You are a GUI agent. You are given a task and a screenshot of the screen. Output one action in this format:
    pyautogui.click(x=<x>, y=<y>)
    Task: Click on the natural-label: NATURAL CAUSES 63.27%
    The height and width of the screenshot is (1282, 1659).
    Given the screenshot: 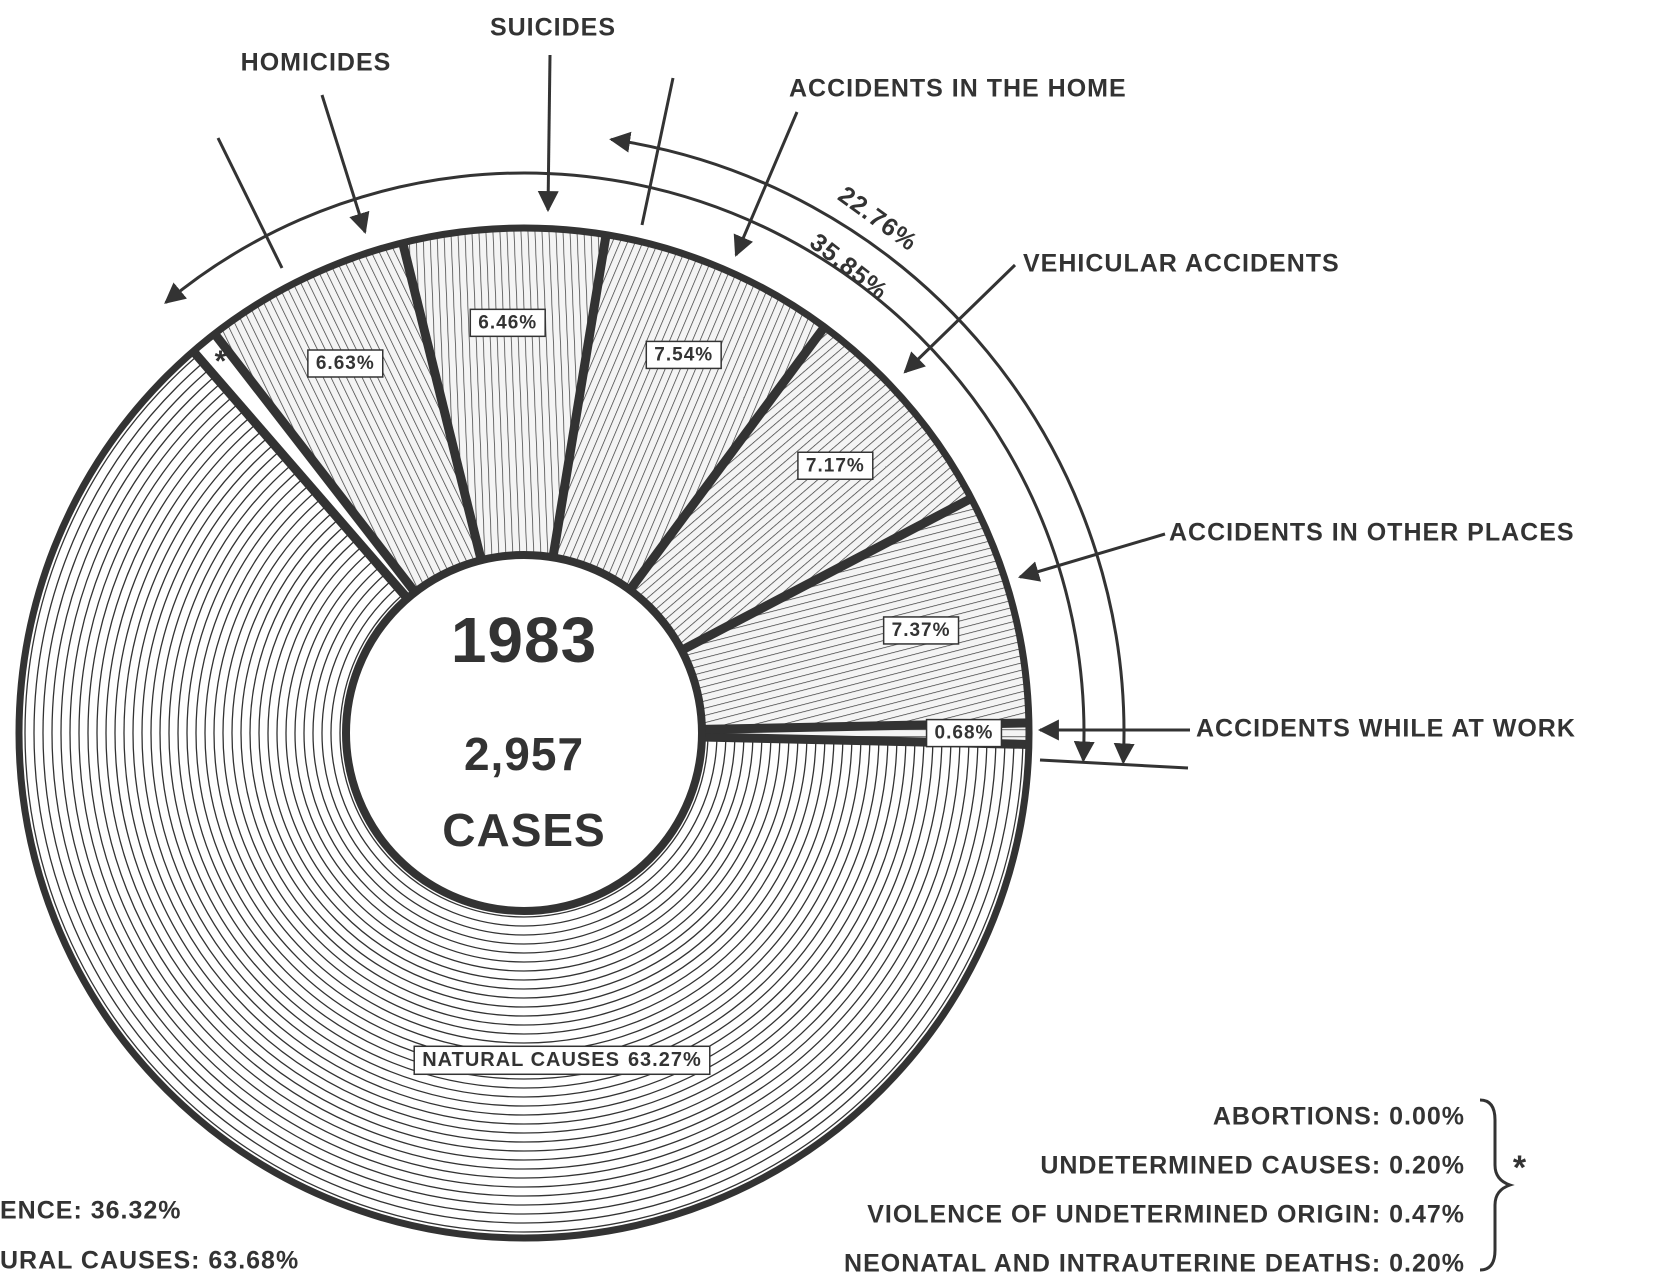 What is the action you would take?
    pyautogui.click(x=562, y=1060)
    